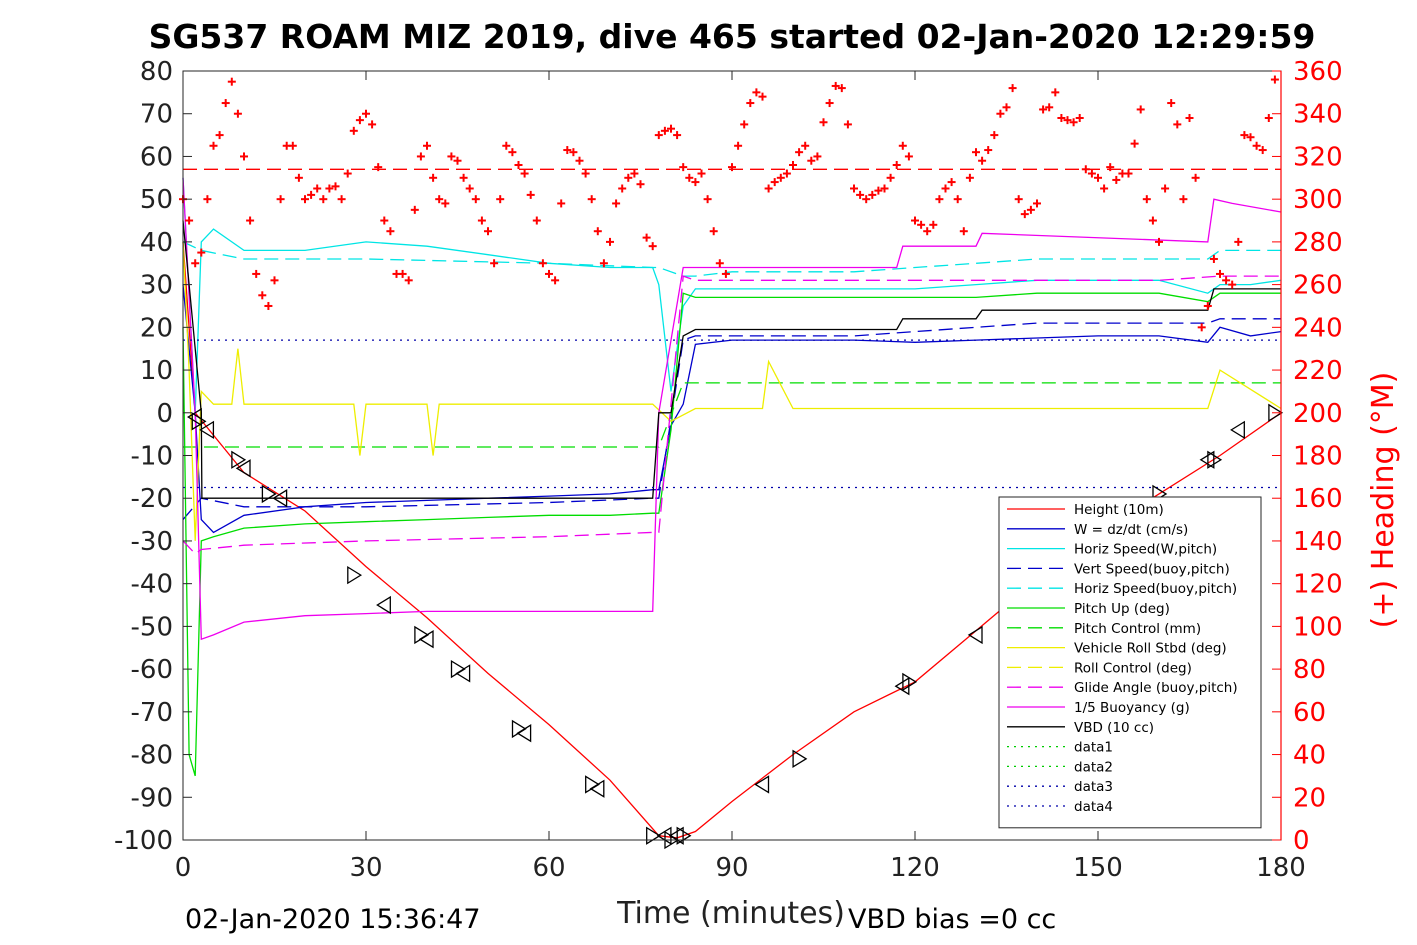  I want to click on legend-box, so click(1130, 662).